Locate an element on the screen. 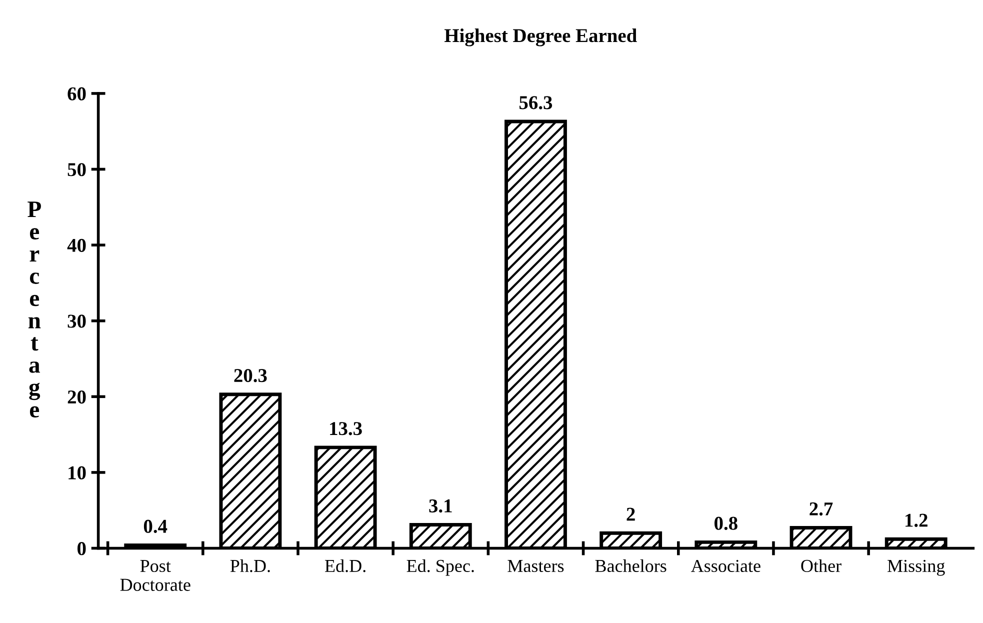  x-tick-label: Other is located at coordinates (821, 565).